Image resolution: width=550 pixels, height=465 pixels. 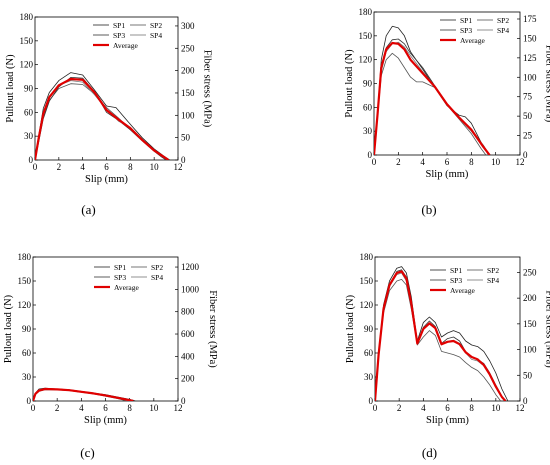 I want to click on series-line-sp1, so click(x=442, y=333).